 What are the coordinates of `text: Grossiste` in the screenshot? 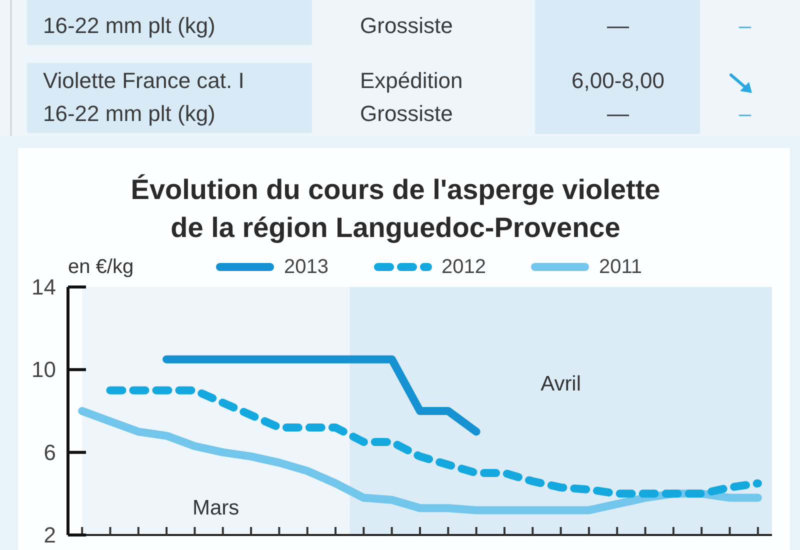 It's located at (406, 25).